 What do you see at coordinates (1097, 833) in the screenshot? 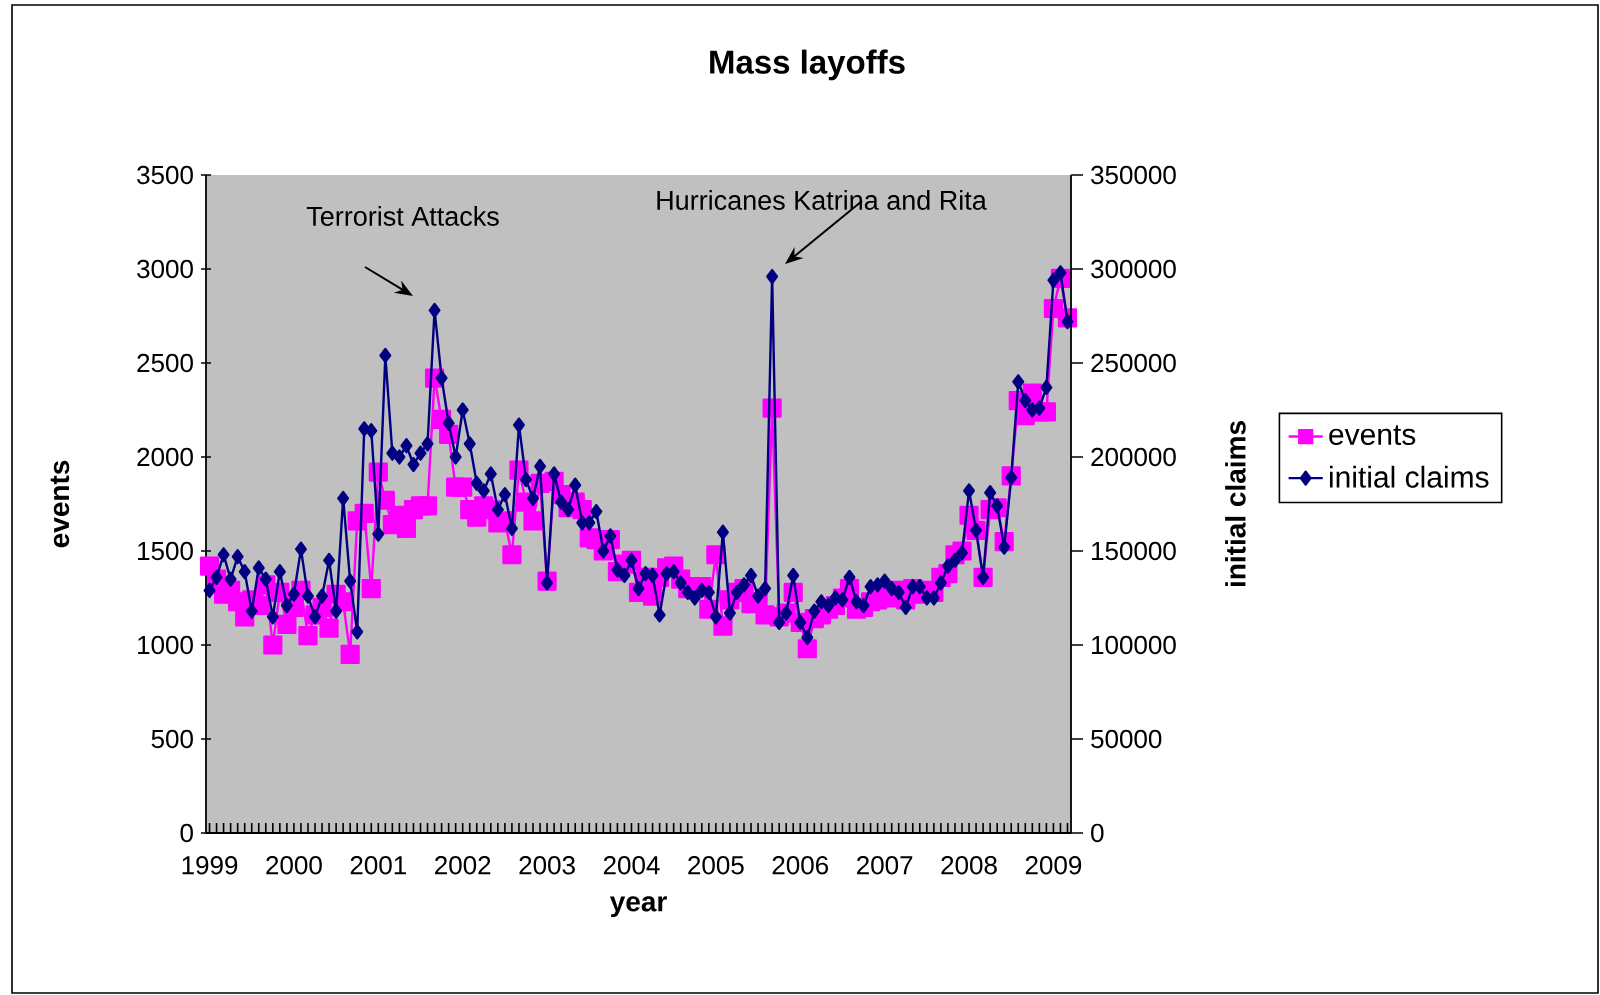
I see `y2-tick-label: 0` at bounding box center [1097, 833].